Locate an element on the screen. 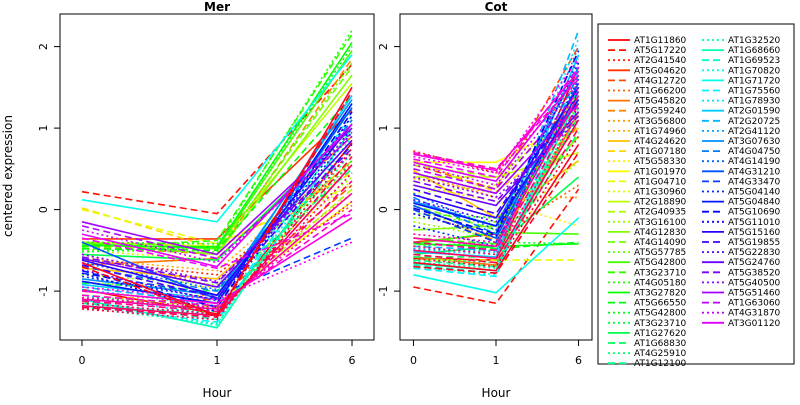 The height and width of the screenshot is (405, 800). legend-label-c1-11: AT1G07180 is located at coordinates (660, 152).